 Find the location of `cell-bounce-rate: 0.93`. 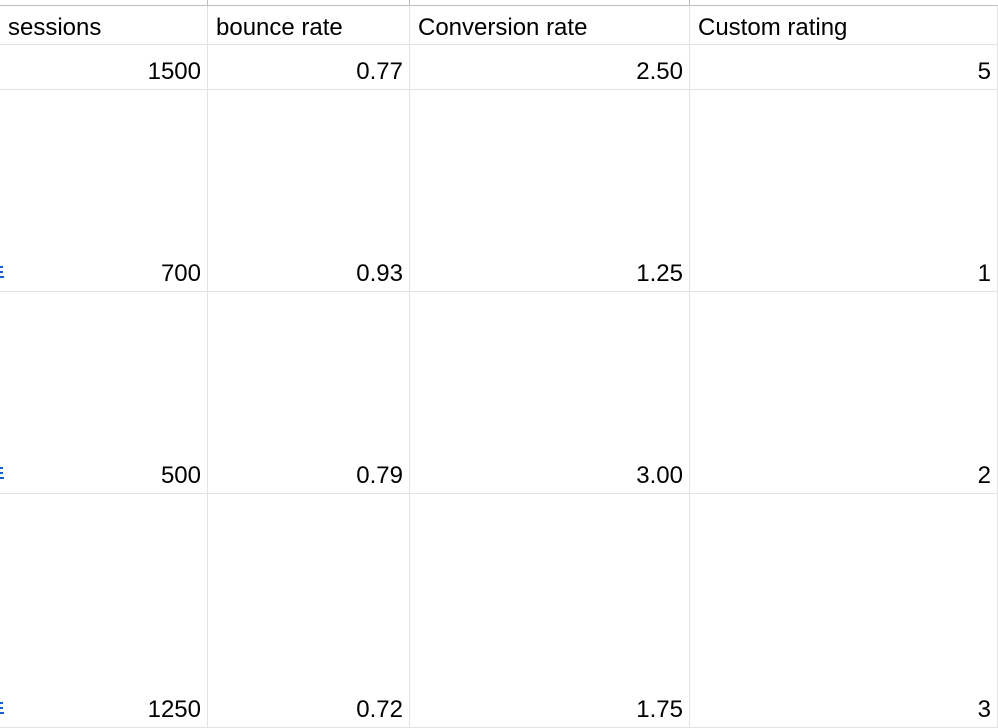

cell-bounce-rate: 0.93 is located at coordinates (309, 191).